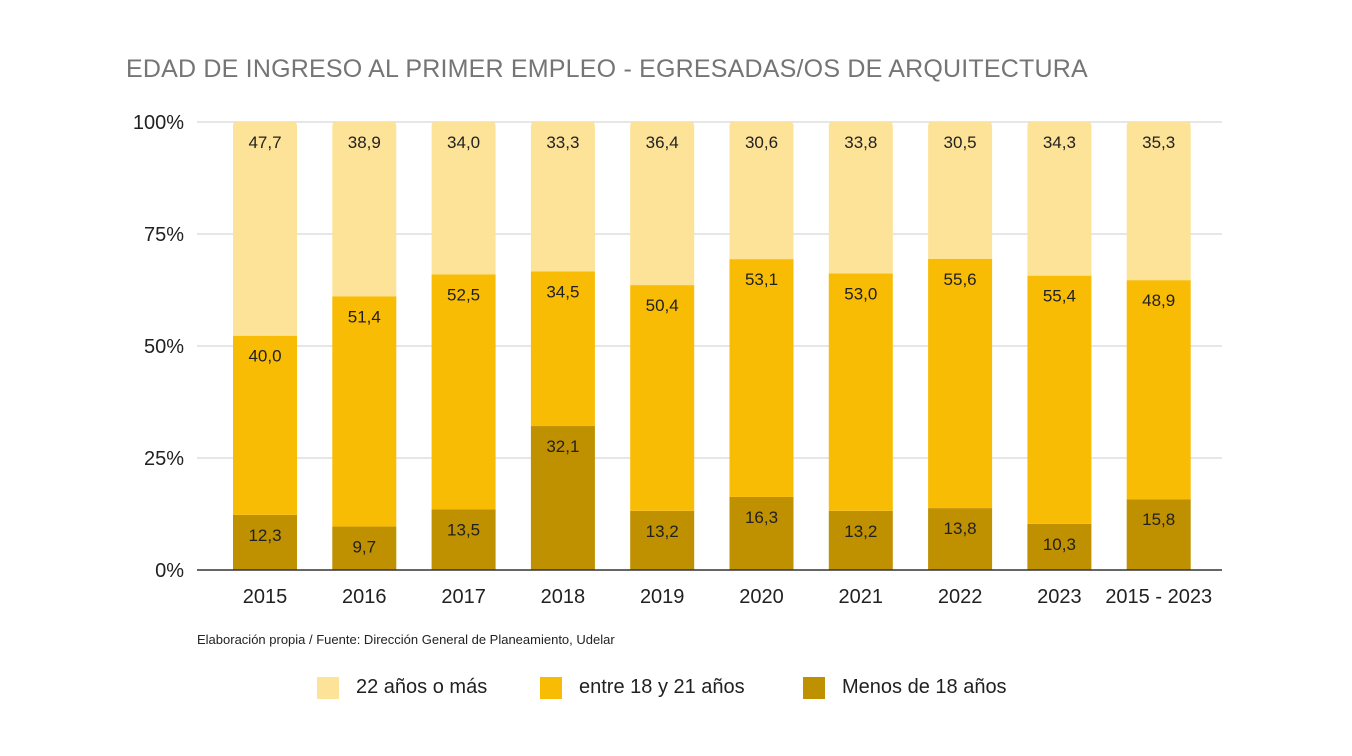 The width and height of the screenshot is (1352, 756). Describe the element at coordinates (463, 294) in the screenshot. I see `data-label: 52,5` at that location.